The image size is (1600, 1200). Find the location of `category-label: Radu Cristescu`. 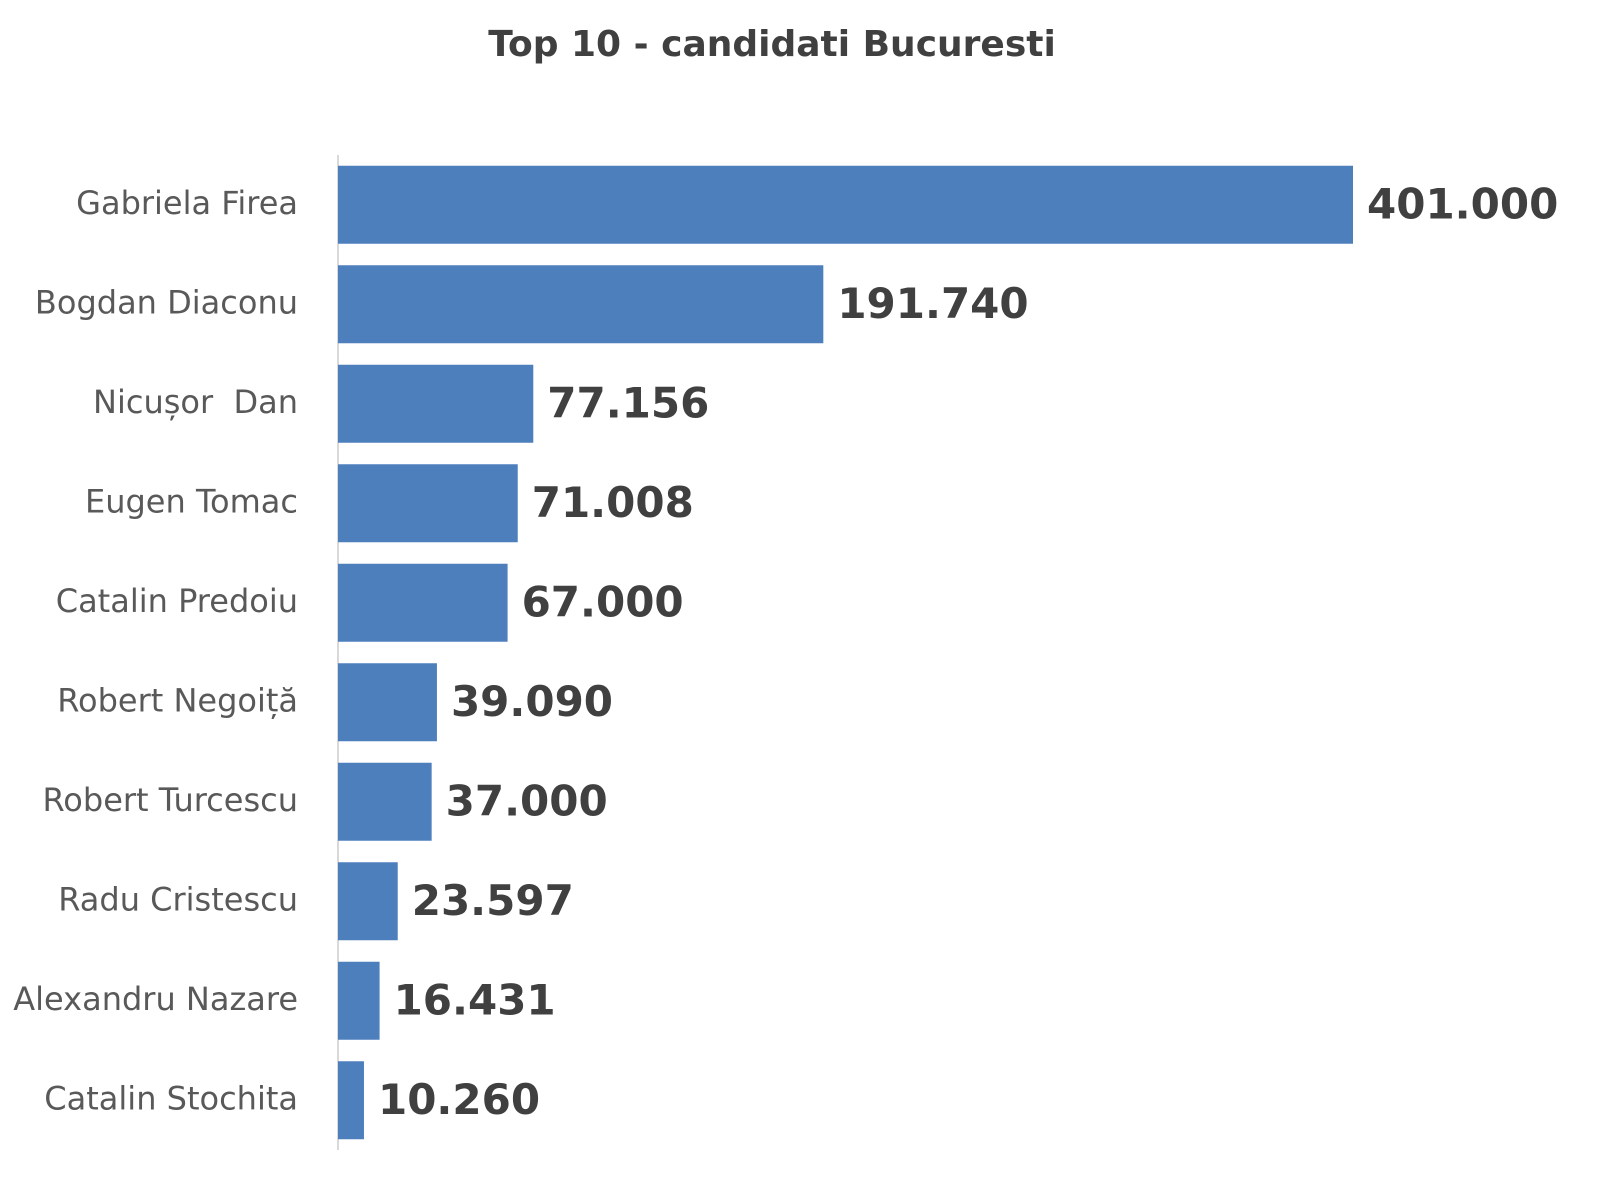

category-label: Radu Cristescu is located at coordinates (178, 899).